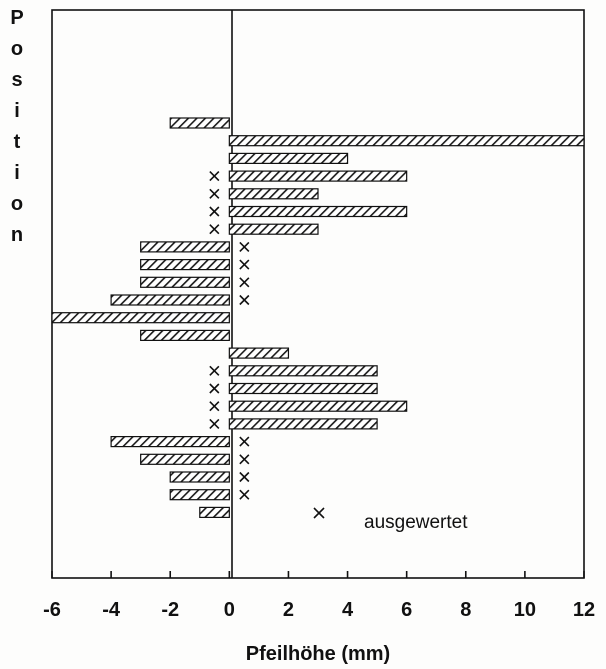 This screenshot has height=669, width=606. Describe the element at coordinates (348, 610) in the screenshot. I see `x-tick-label: 4` at that location.